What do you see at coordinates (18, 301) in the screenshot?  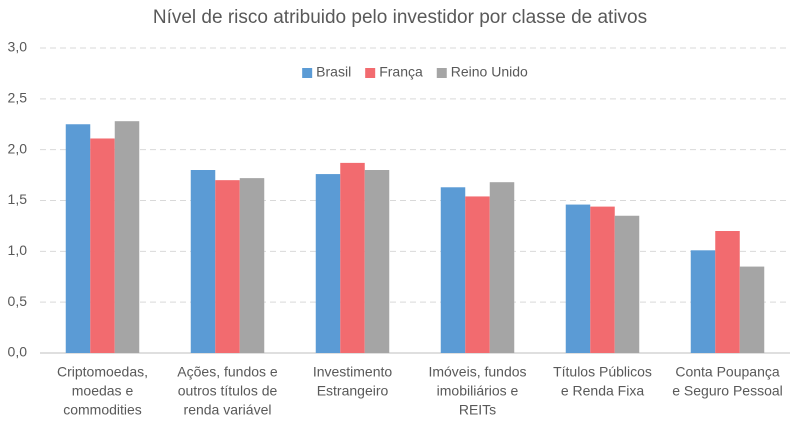 I see `y-tick-label: 0,5` at bounding box center [18, 301].